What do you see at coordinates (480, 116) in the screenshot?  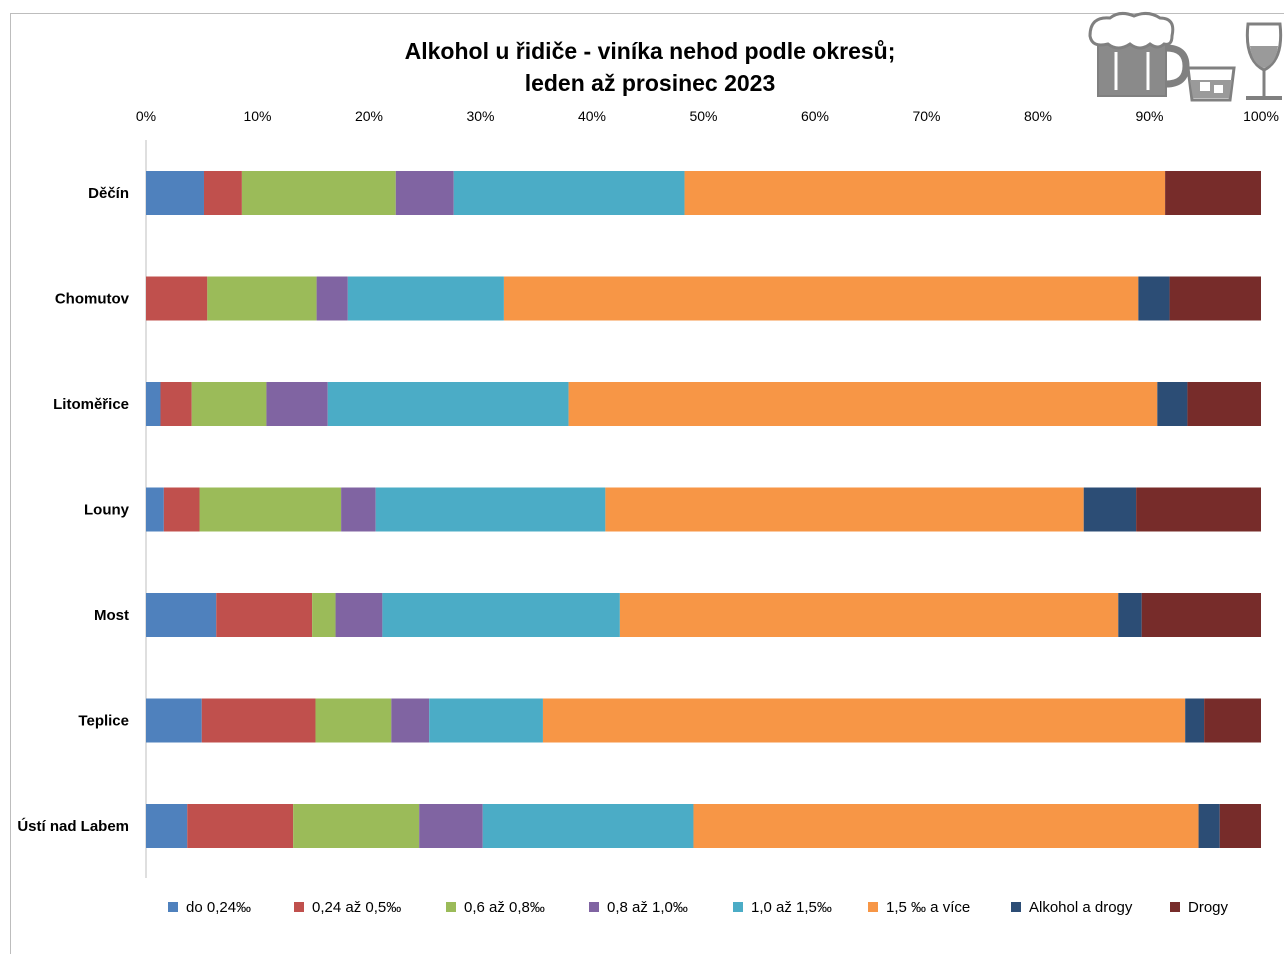 I see `x-tick-label: 30%` at bounding box center [480, 116].